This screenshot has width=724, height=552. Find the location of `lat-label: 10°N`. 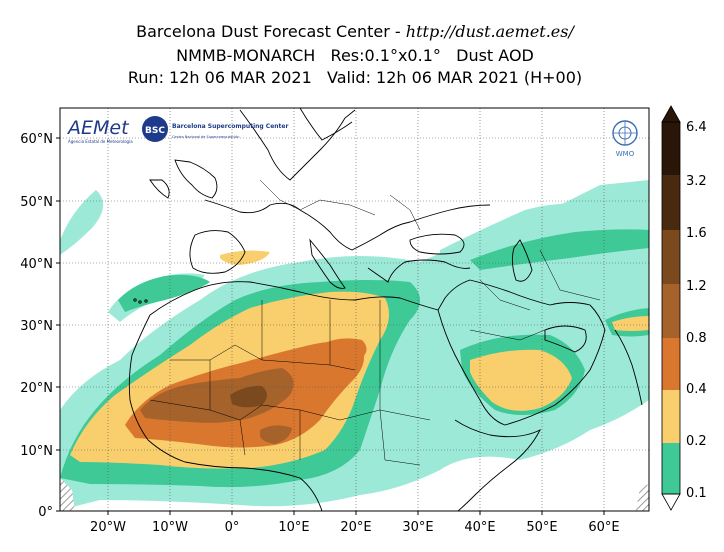

lat-label: 10°N is located at coordinates (36, 451).